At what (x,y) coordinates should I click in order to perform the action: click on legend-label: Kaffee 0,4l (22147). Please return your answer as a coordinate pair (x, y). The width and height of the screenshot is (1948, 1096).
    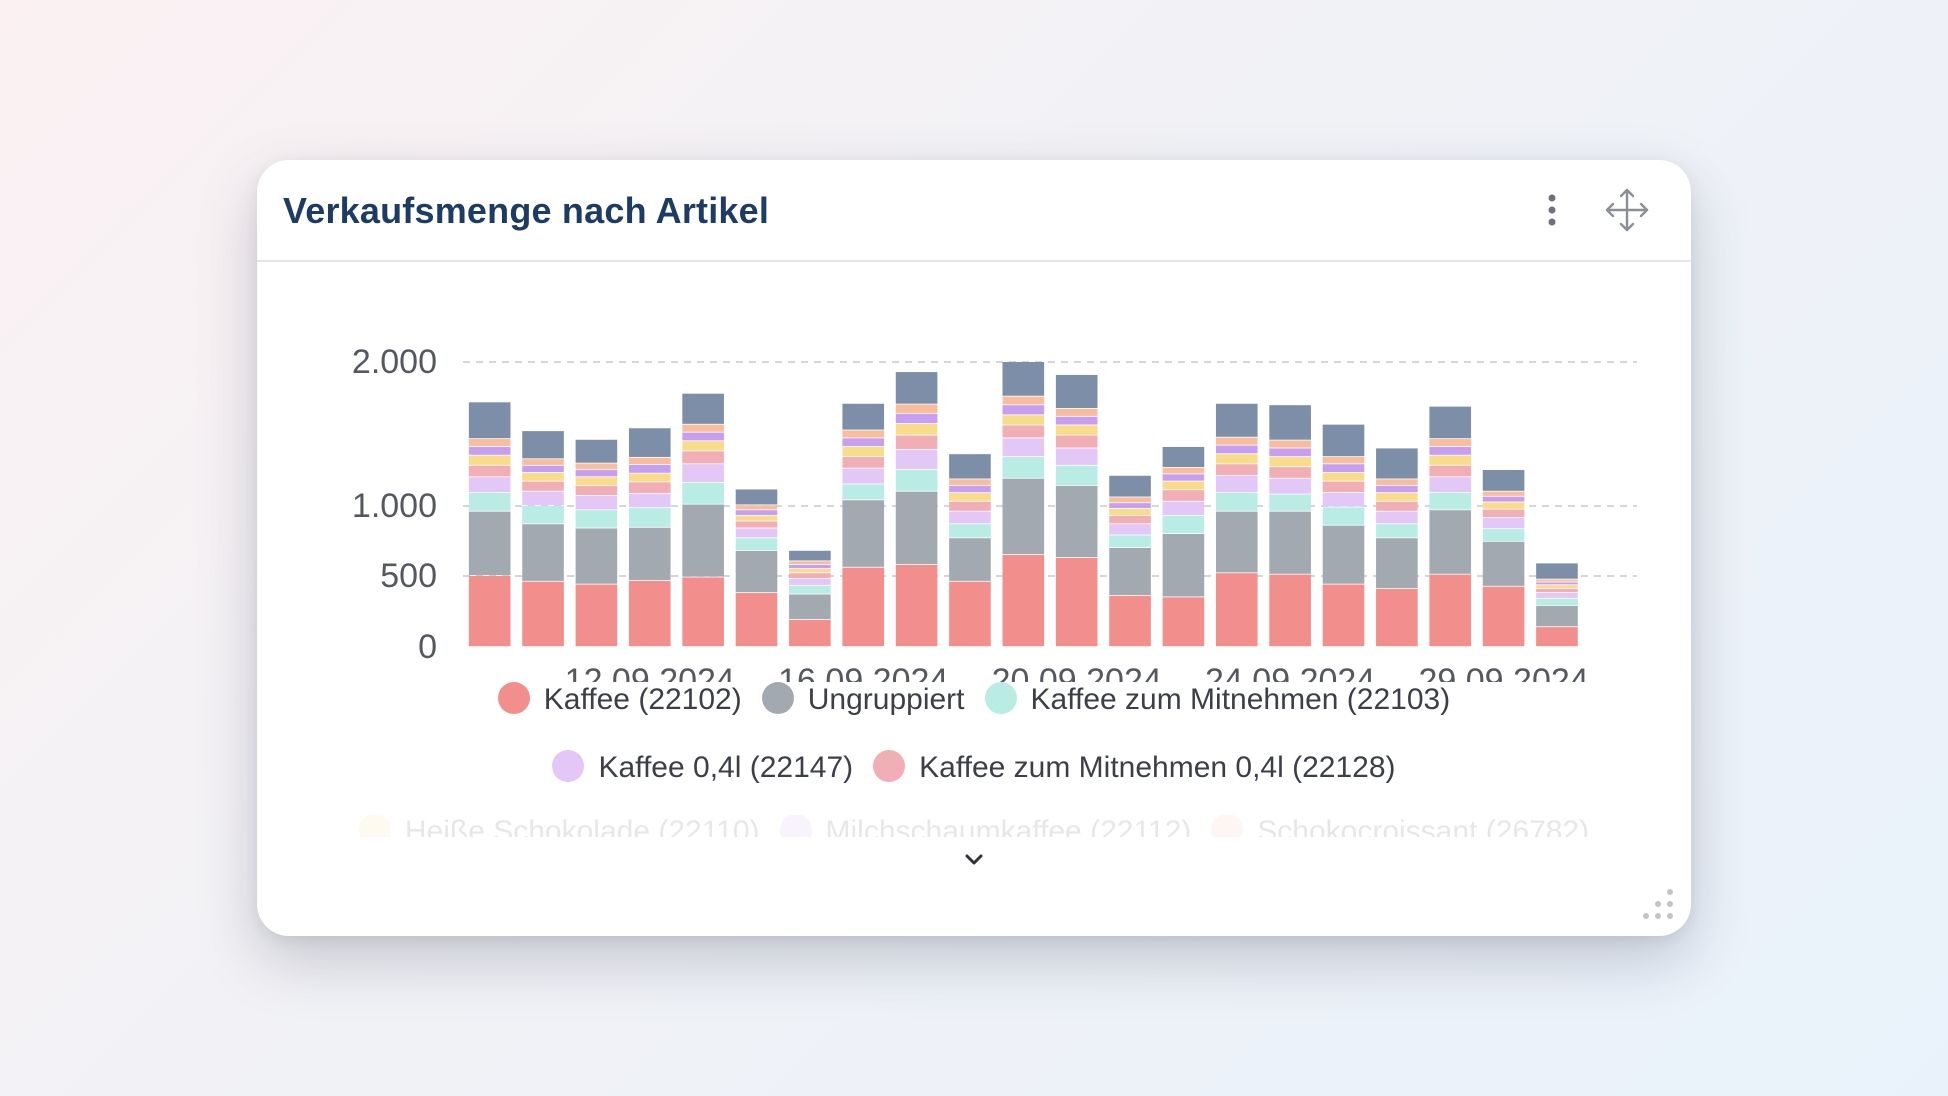
    Looking at the image, I should click on (726, 767).